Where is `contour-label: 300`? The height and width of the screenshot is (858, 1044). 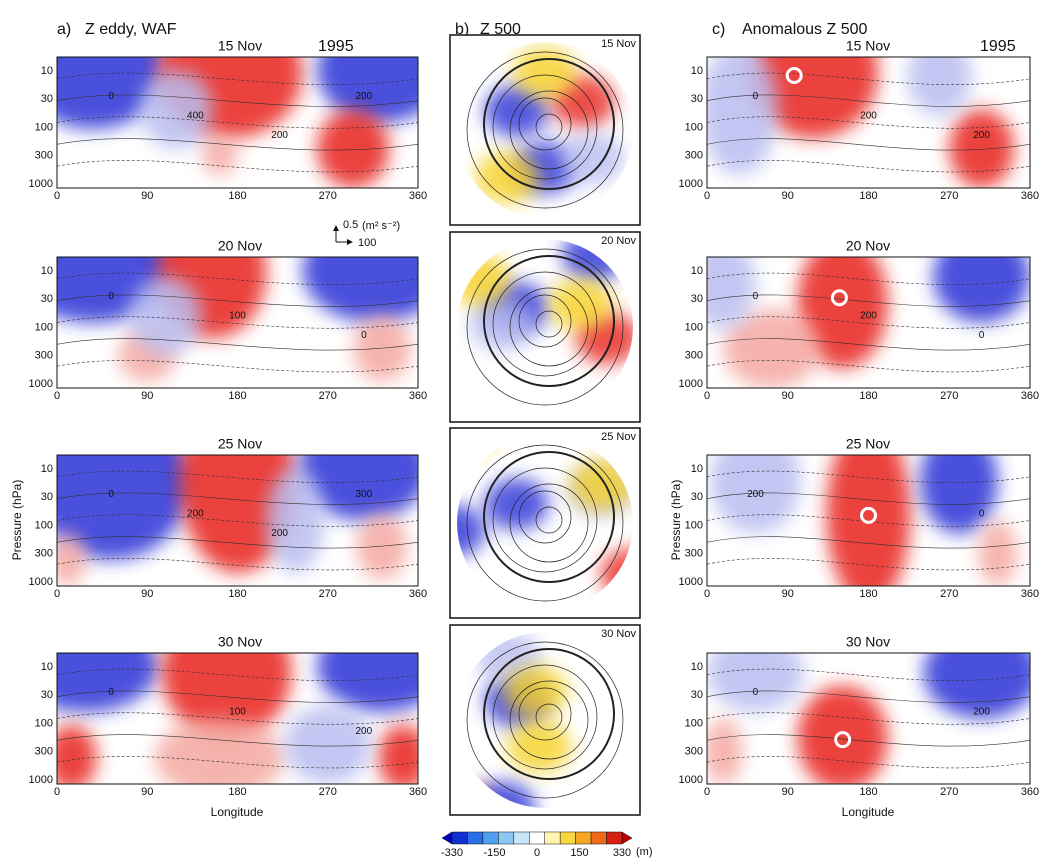 contour-label: 300 is located at coordinates (364, 494).